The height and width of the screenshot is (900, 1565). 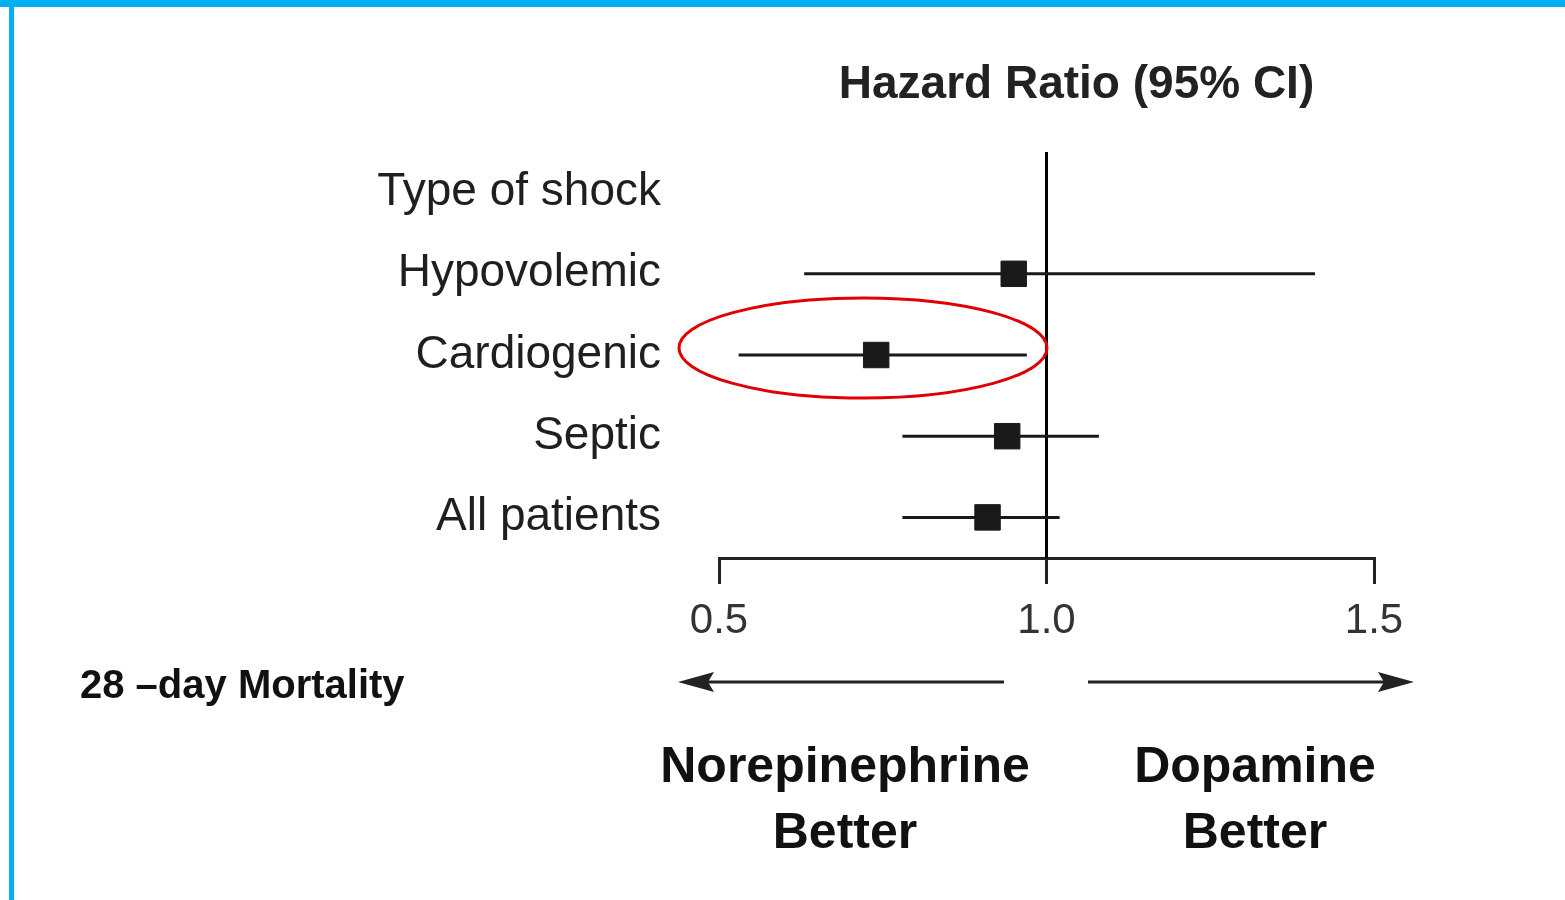 What do you see at coordinates (242, 684) in the screenshot?
I see `text: 28 –day Mortality` at bounding box center [242, 684].